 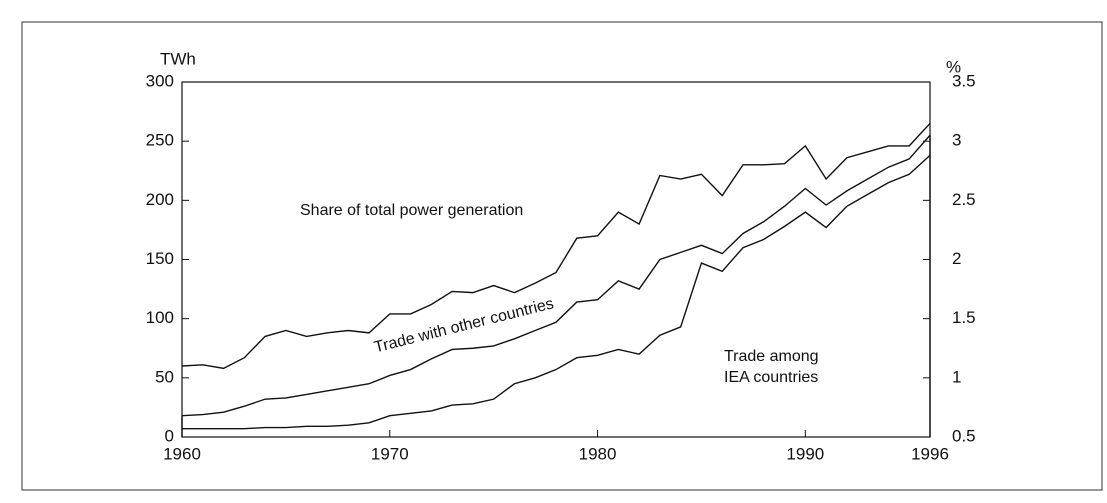 I want to click on y2-tick-label: 0.5, so click(x=964, y=435).